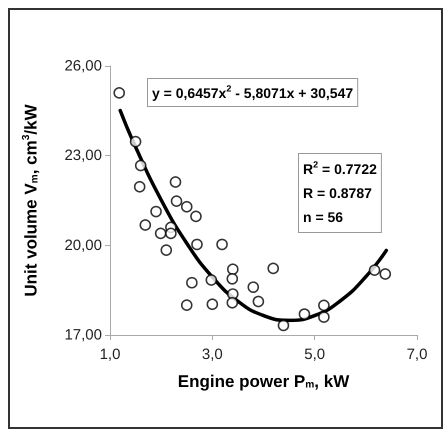 The height and width of the screenshot is (429, 443). I want to click on y-tick-label: 17,00, so click(83, 335).